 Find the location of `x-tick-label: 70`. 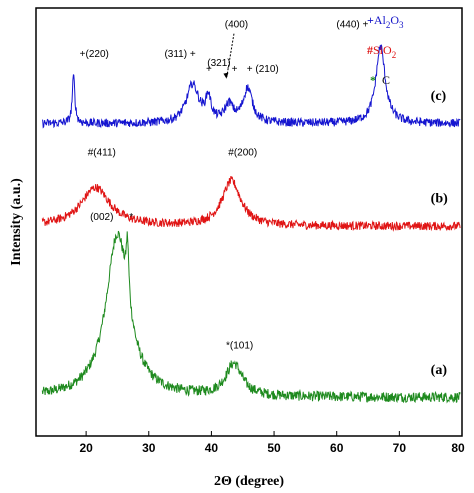

x-tick-label: 70 is located at coordinates (400, 448).